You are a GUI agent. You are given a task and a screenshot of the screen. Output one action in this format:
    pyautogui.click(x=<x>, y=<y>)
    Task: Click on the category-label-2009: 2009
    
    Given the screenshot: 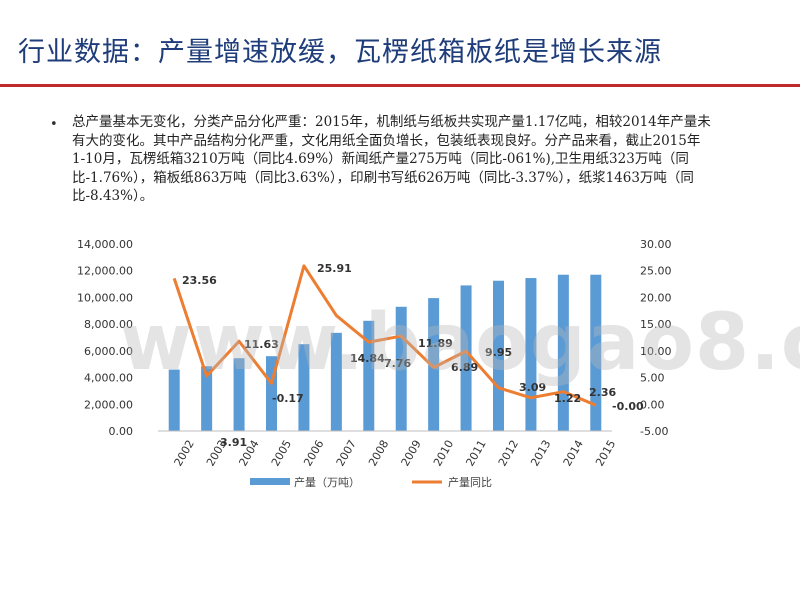 What is the action you would take?
    pyautogui.click(x=411, y=453)
    